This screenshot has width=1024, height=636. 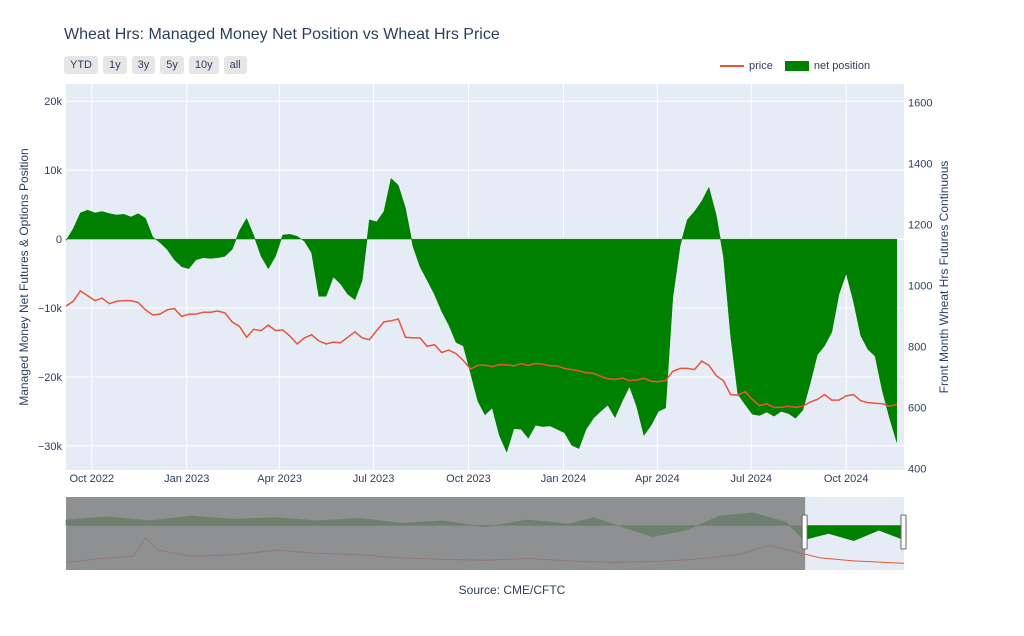 I want to click on range-slider-mask, so click(x=436, y=533).